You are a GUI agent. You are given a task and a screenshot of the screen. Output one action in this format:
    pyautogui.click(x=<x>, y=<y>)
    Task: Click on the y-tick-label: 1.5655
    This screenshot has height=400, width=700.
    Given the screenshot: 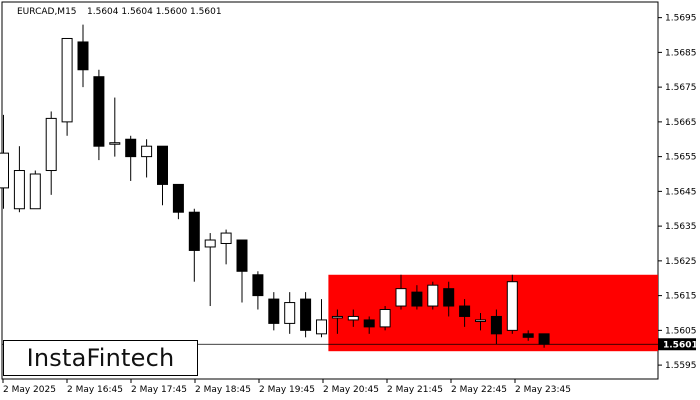 What is the action you would take?
    pyautogui.click(x=681, y=158)
    